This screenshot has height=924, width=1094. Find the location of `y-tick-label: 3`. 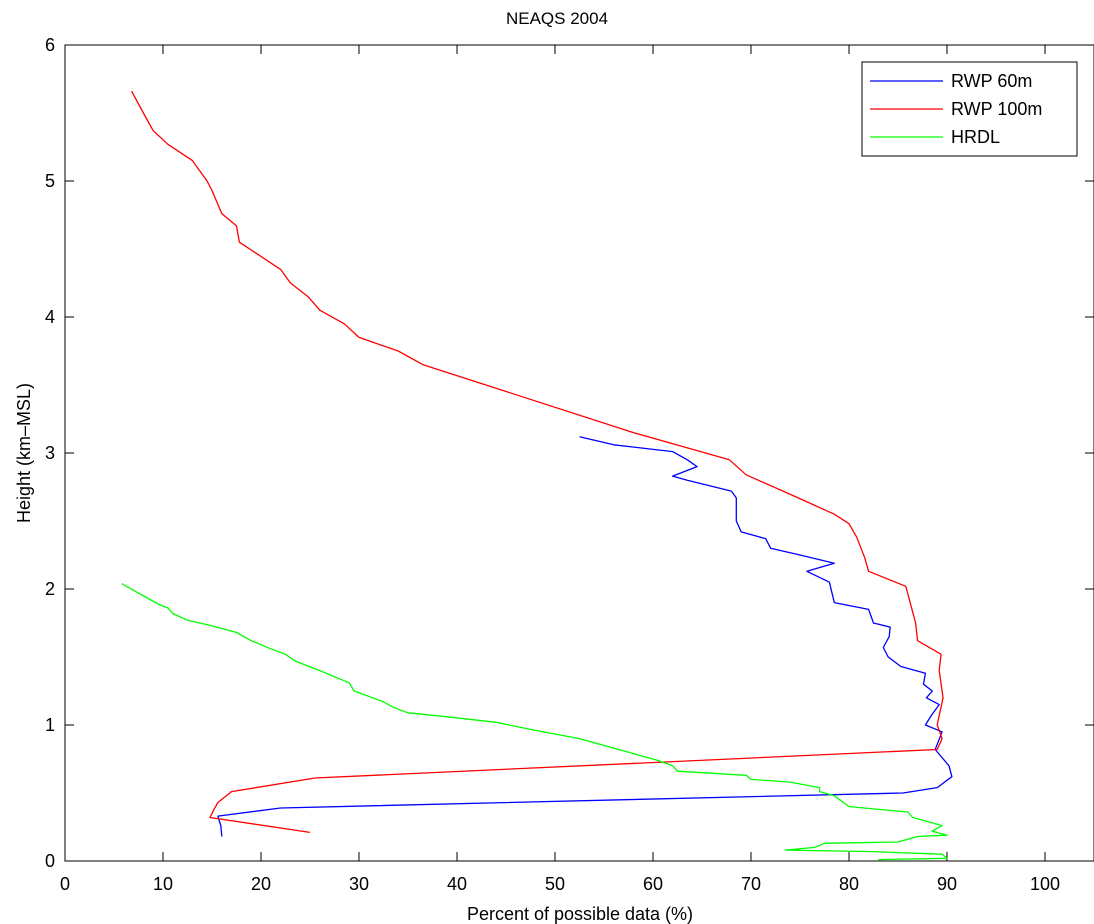

y-tick-label: 3 is located at coordinates (50, 453).